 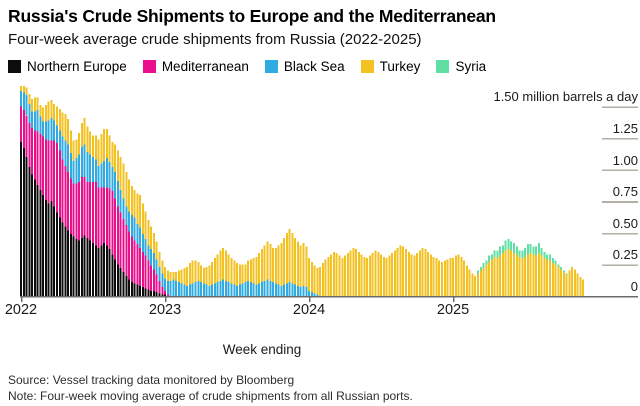 I want to click on x-axis-line, so click(x=329, y=297).